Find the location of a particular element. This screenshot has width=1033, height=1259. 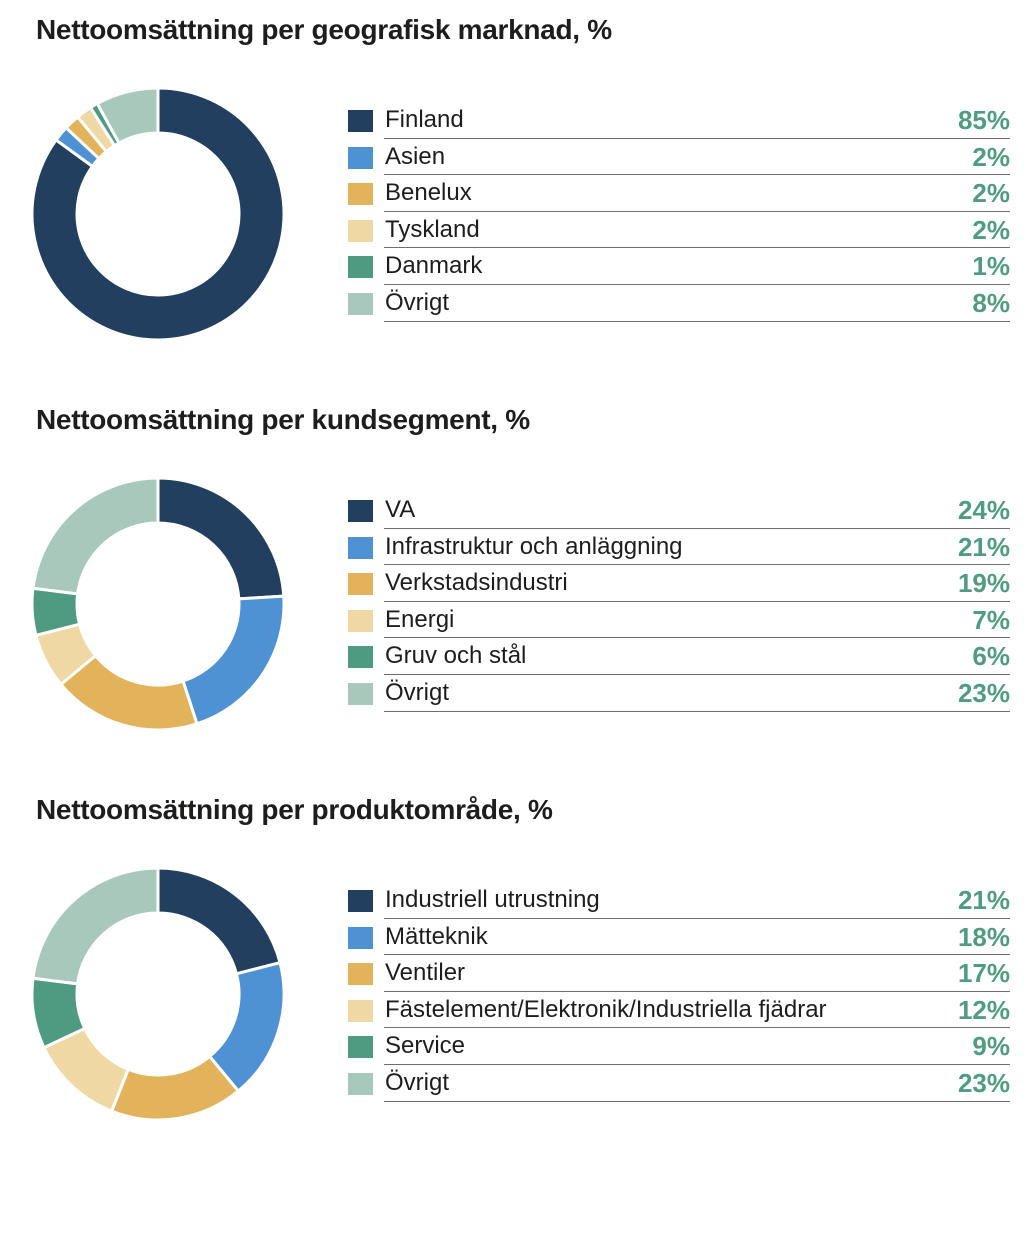

legend-value: 12% is located at coordinates (983, 1009).